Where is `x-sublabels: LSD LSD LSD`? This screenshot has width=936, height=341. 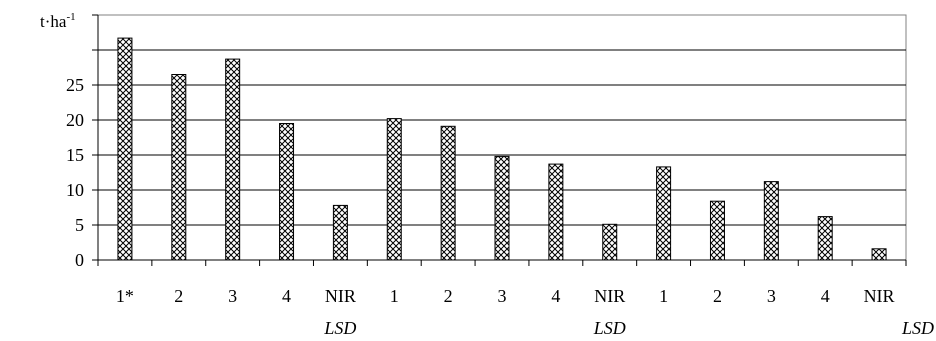 x-sublabels: LSD LSD LSD is located at coordinates (628, 328).